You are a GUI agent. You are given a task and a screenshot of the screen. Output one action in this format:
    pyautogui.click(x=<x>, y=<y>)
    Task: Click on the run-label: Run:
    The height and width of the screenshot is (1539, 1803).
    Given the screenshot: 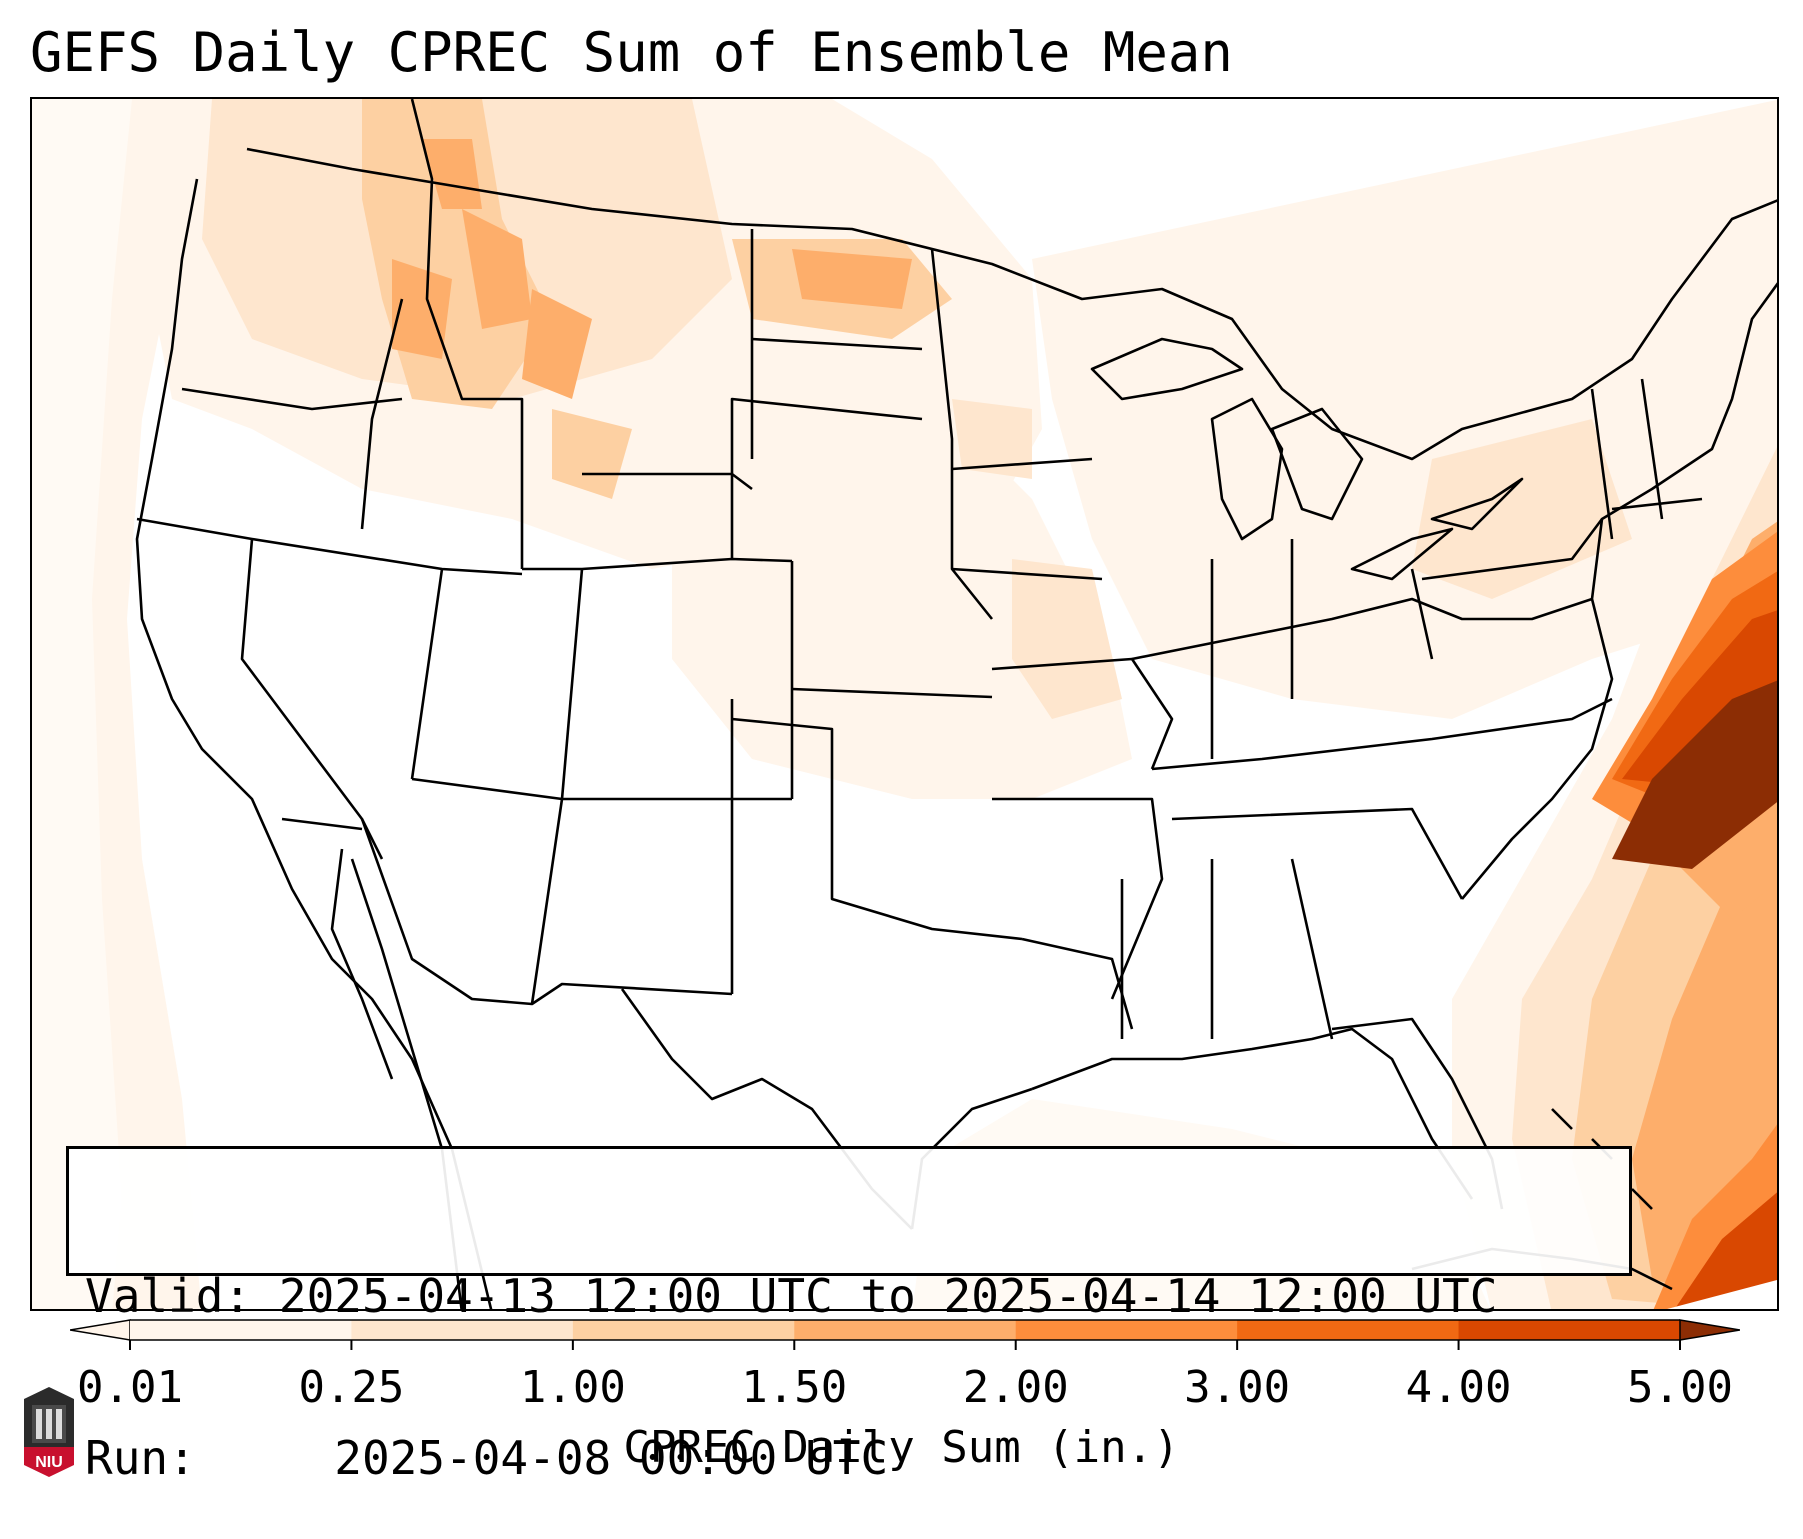 What is the action you would take?
    pyautogui.click(x=140, y=1458)
    